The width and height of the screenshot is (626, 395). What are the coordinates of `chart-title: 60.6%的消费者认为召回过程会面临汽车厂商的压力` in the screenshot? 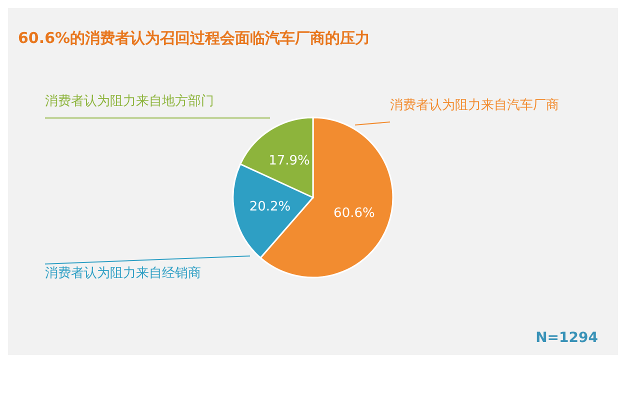 It's located at (194, 38).